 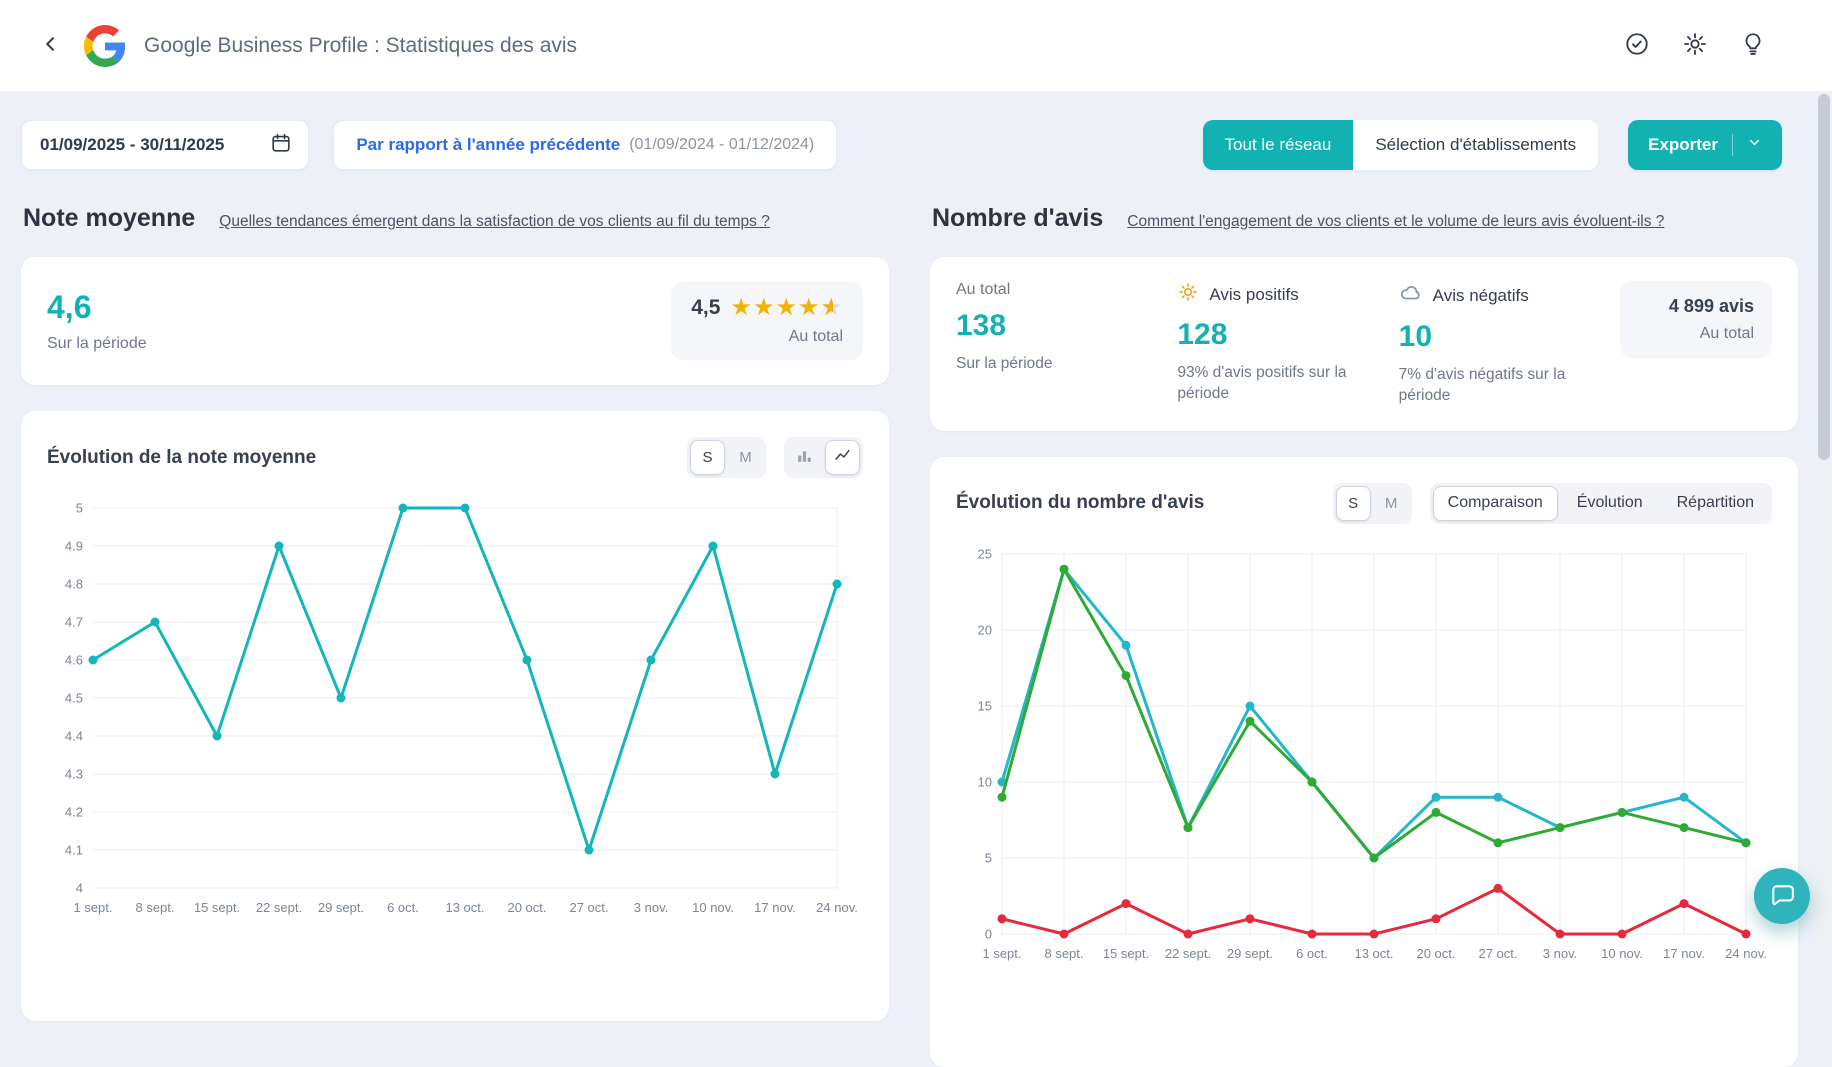 I want to click on svg-text: 4.2, so click(x=74, y=812).